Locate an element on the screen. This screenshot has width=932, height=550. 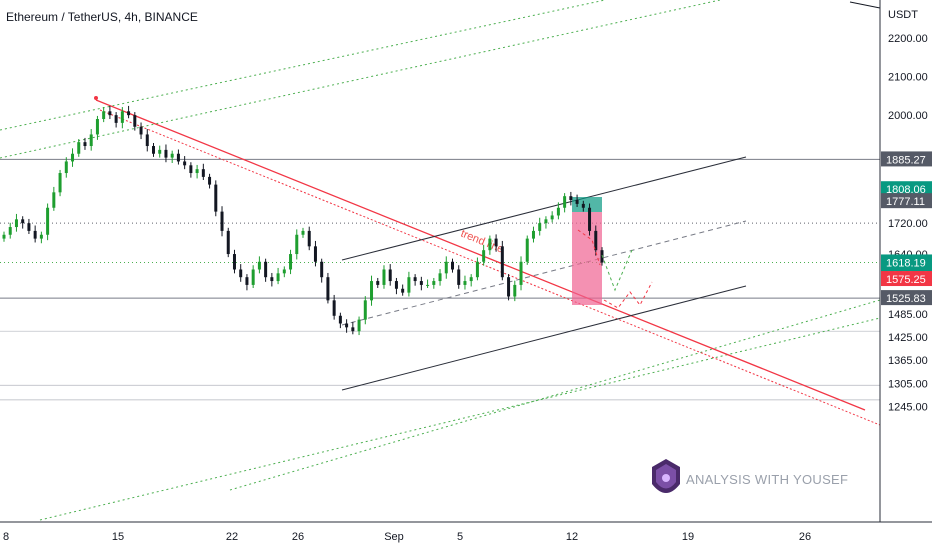
price-tag-label: 1618.19 is located at coordinates (906, 263).